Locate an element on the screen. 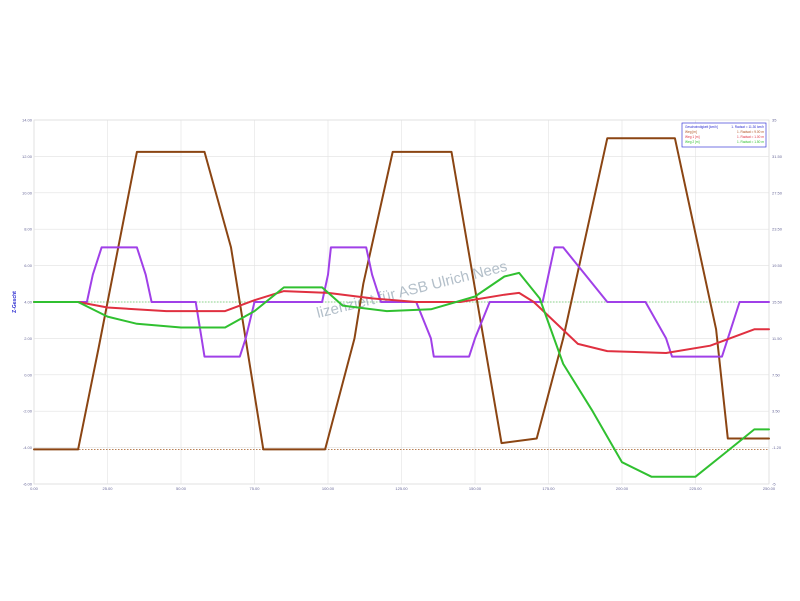 Image resolution: width=800 pixels, height=601 pixels. y-left-tick-label: 10.00 is located at coordinates (27, 192).